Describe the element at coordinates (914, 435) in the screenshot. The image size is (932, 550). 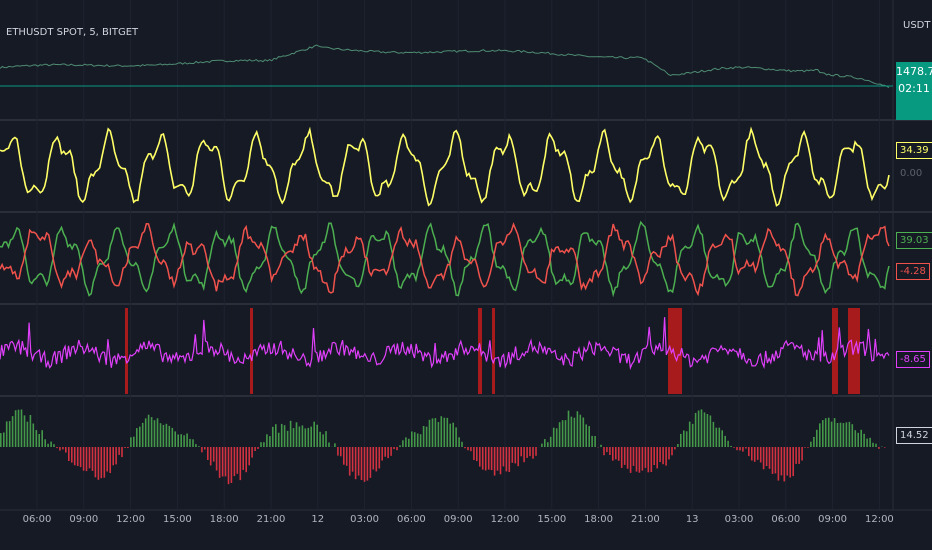
I see `histogram-value-label: 14.52` at that location.